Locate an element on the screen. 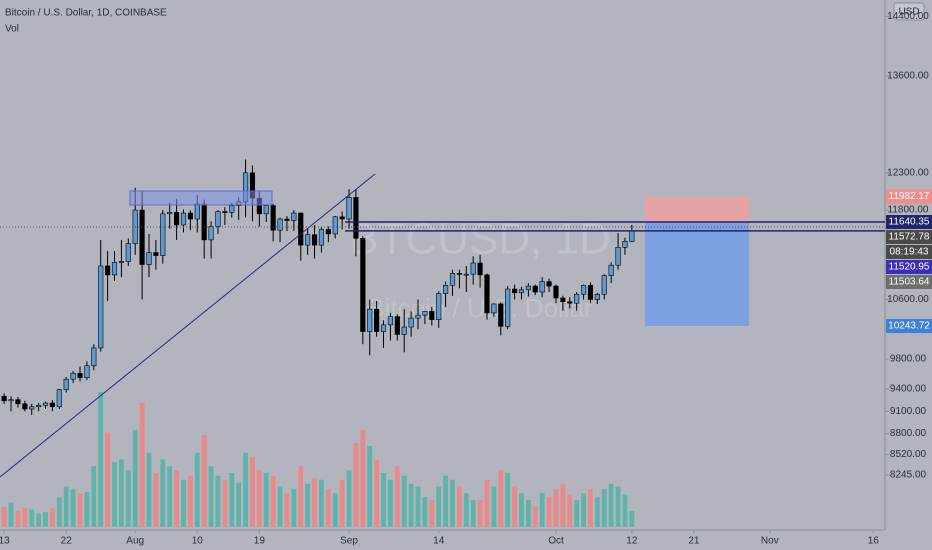 The width and height of the screenshot is (932, 550). stop-zone is located at coordinates (697, 274).